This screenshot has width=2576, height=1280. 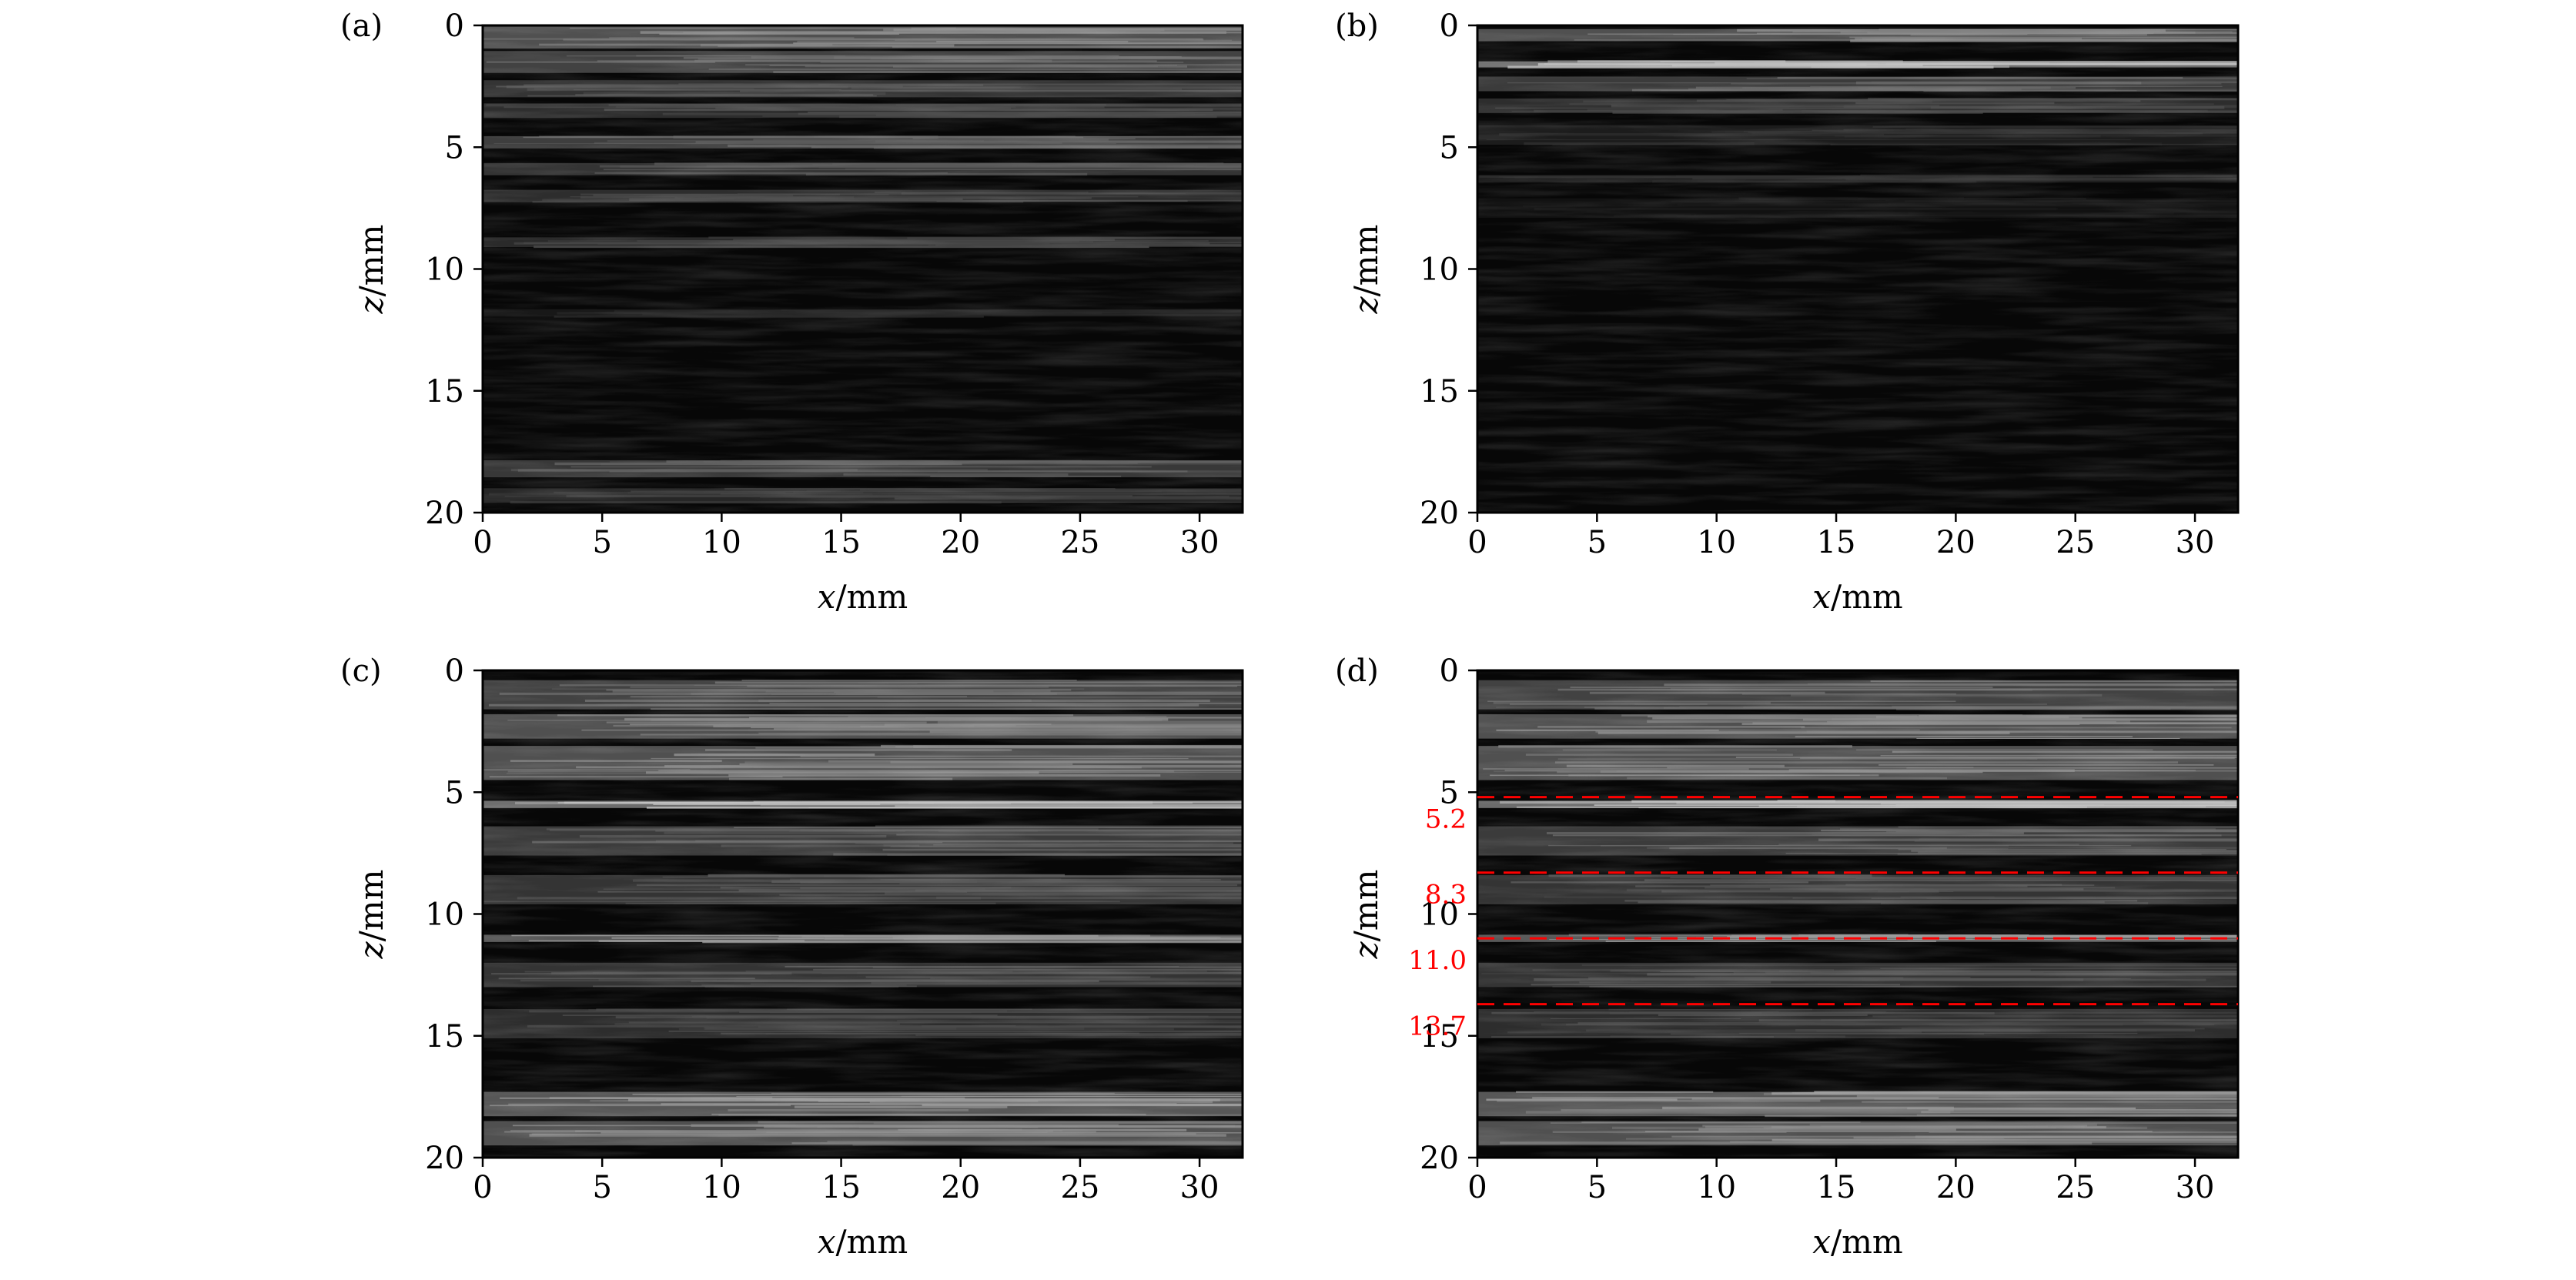 What do you see at coordinates (361, 671) in the screenshot?
I see `panel-label: (c)` at bounding box center [361, 671].